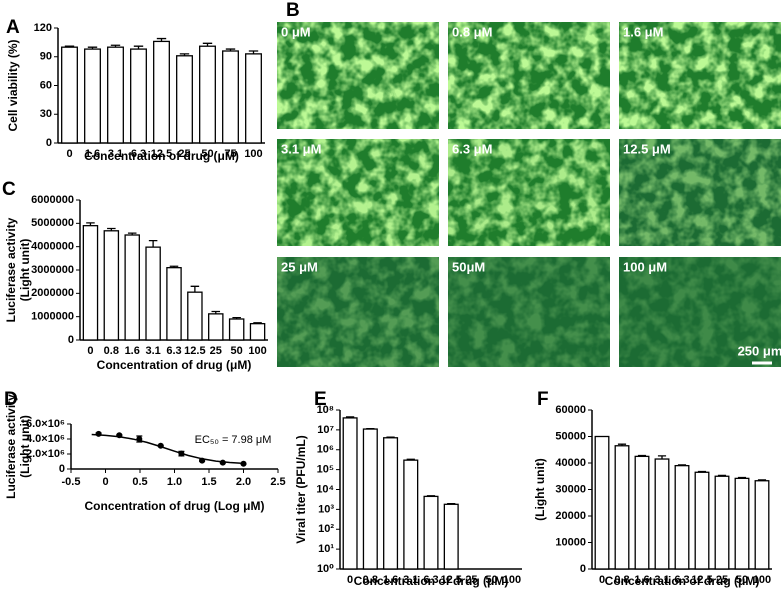 Image resolution: width=784 pixels, height=595 pixels. I want to click on x-tick-label: 1.5, so click(208, 482).